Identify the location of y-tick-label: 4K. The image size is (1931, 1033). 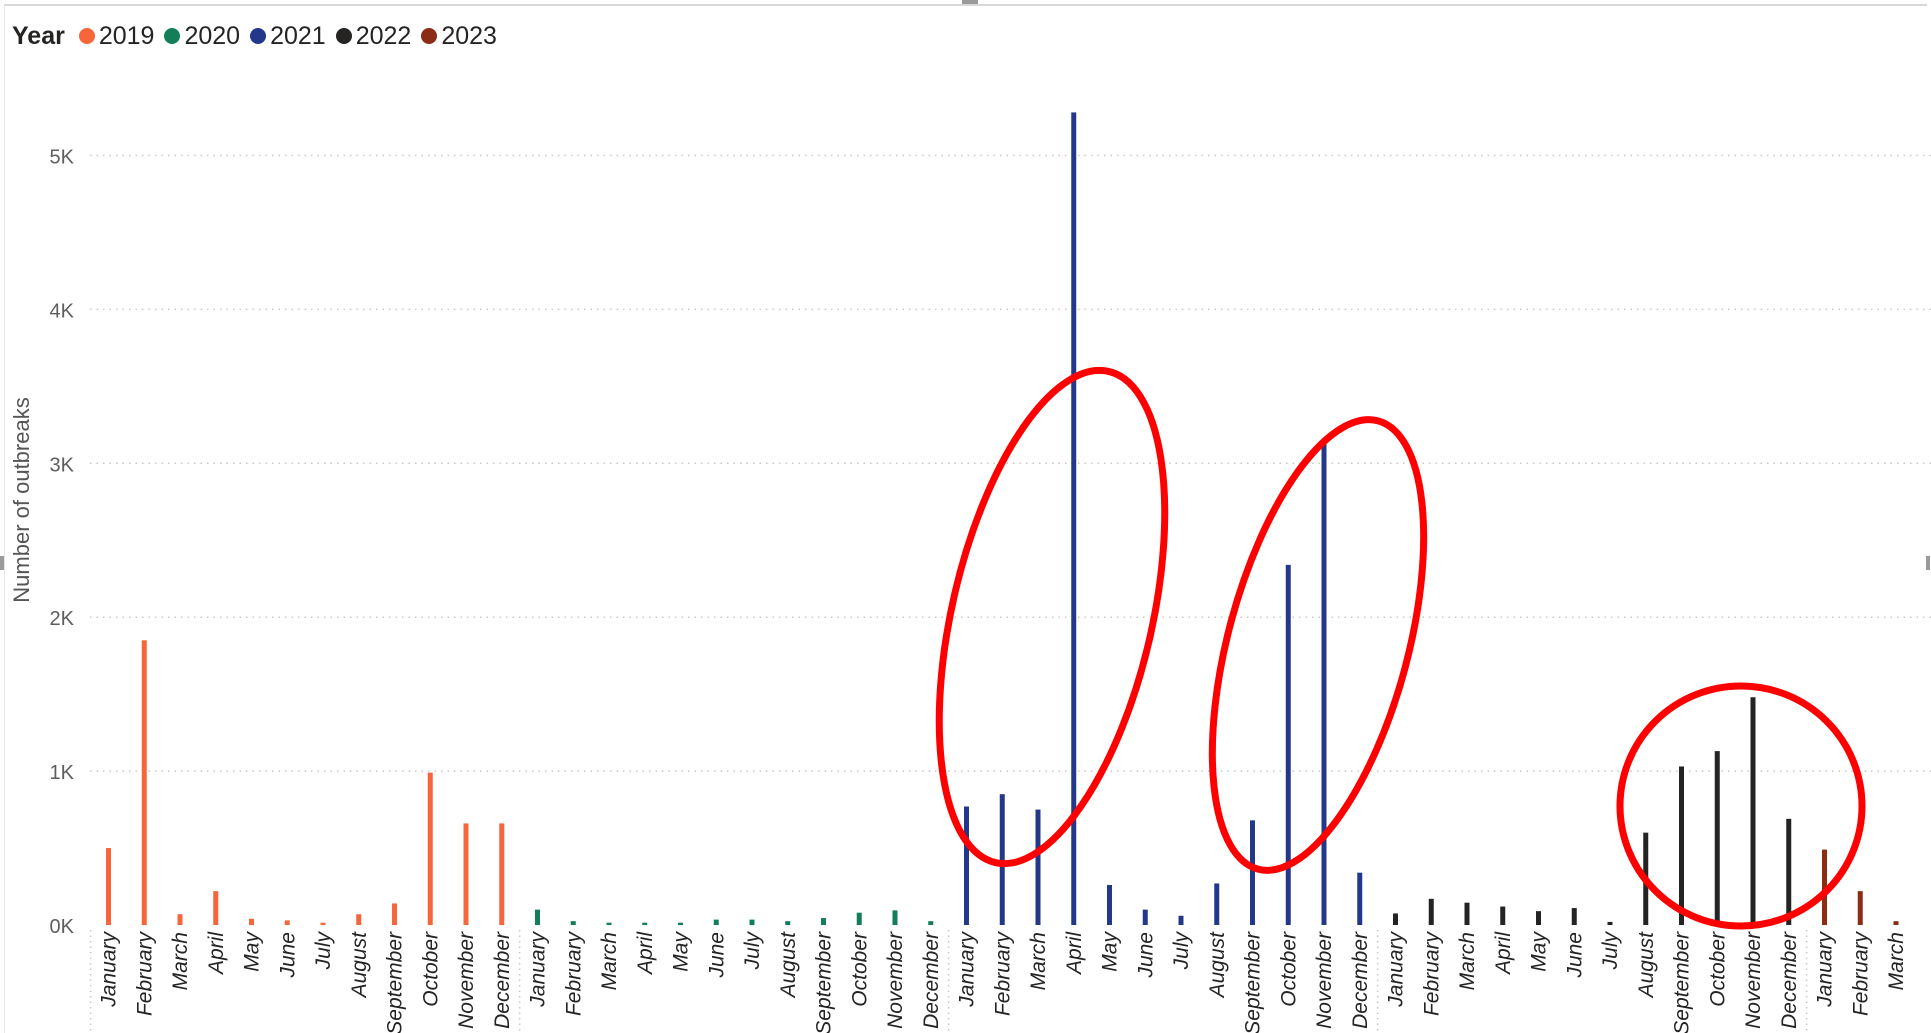
(62, 311).